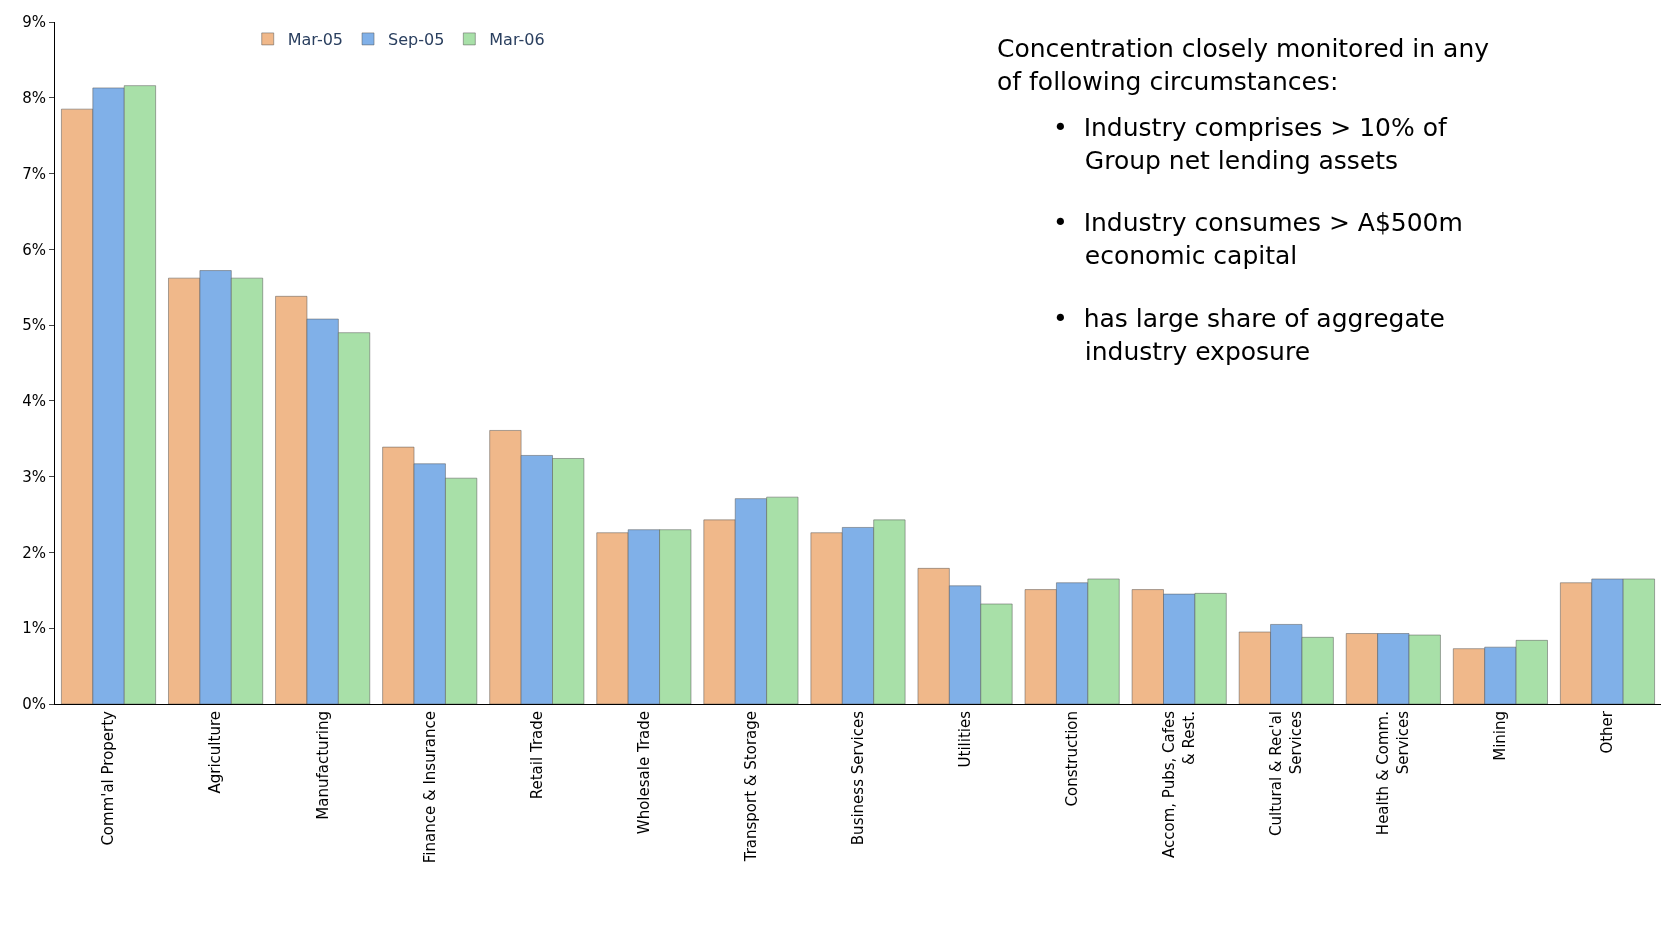  Describe the element at coordinates (1250, 144) in the screenshot. I see `annotation: • Industry comprises > 10% of Group net lending assets` at that location.